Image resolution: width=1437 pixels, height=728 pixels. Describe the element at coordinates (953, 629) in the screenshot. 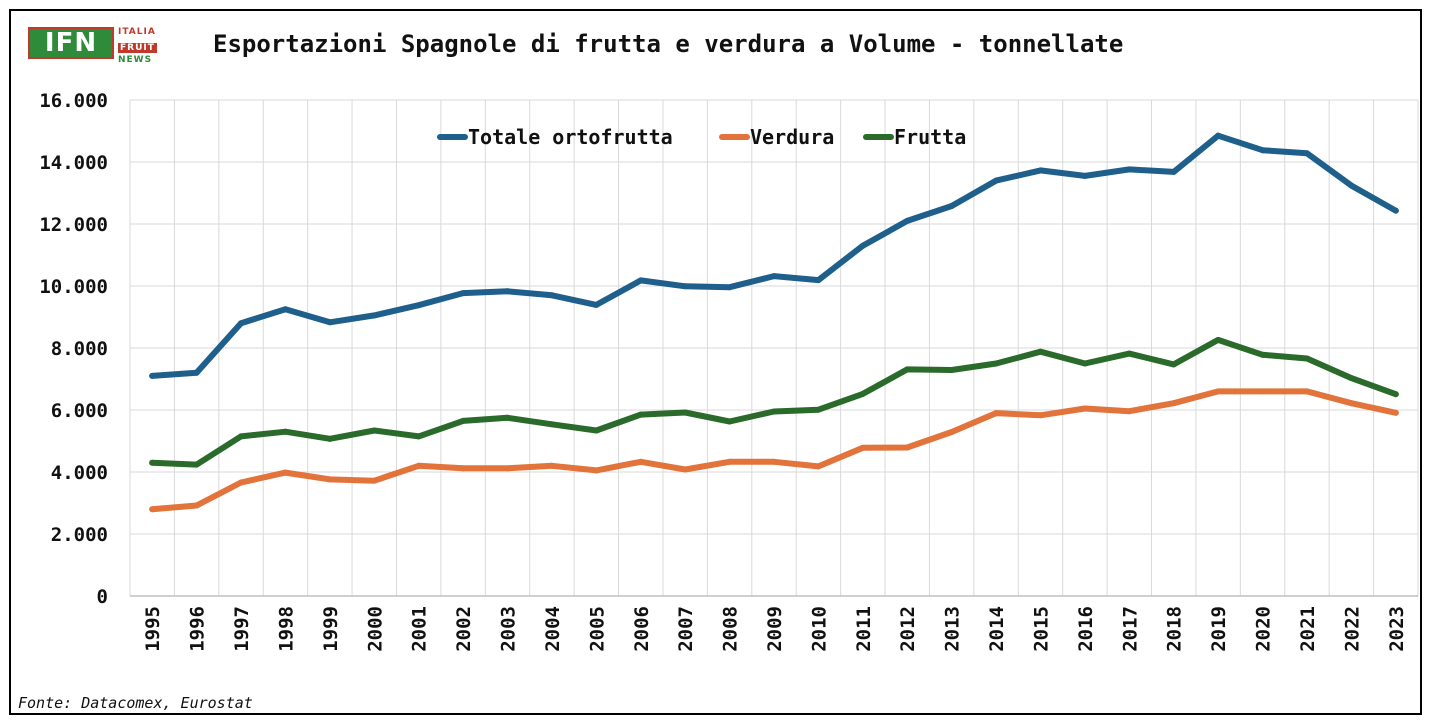

I see `x-tick-label: 2013` at that location.